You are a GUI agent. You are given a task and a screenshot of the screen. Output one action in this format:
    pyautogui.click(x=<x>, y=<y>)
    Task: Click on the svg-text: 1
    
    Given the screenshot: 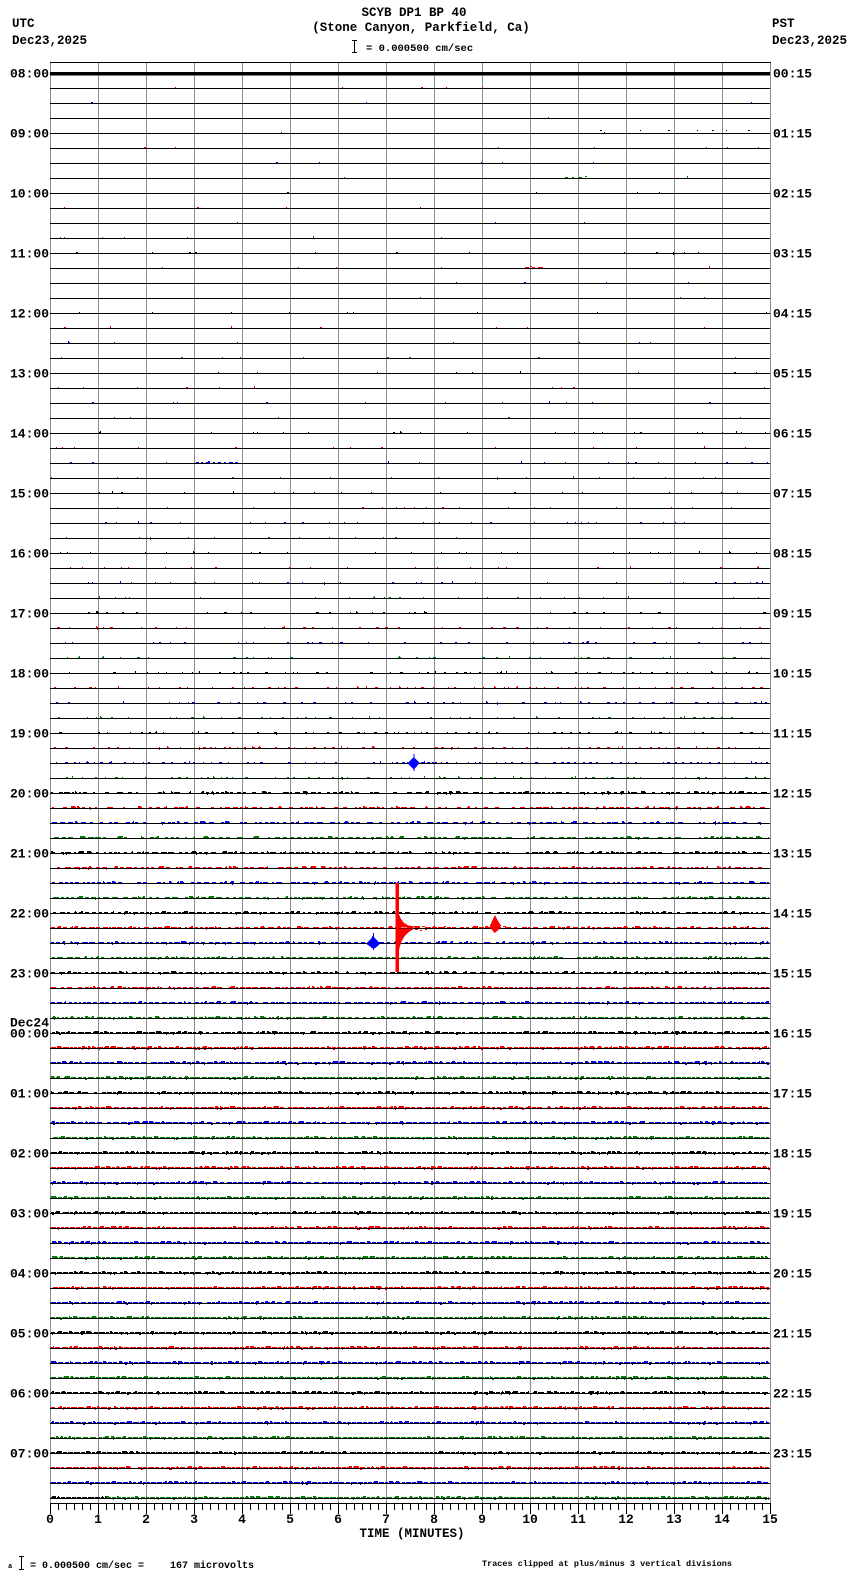 What is the action you would take?
    pyautogui.click(x=98, y=1519)
    